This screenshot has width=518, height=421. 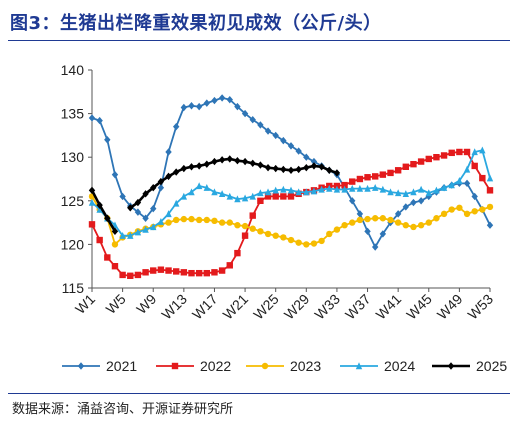 What do you see at coordinates (327, 307) in the screenshot?
I see `x-tick-label: W33` at bounding box center [327, 307].